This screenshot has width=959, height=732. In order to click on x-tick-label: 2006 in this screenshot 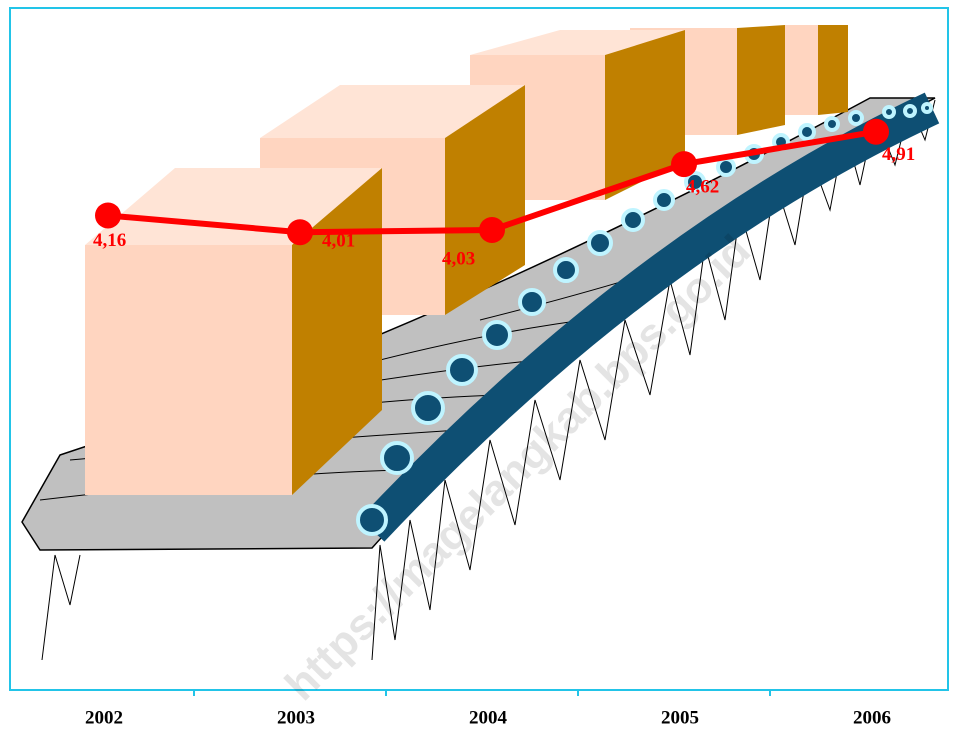, I will do `click(872, 717)`.